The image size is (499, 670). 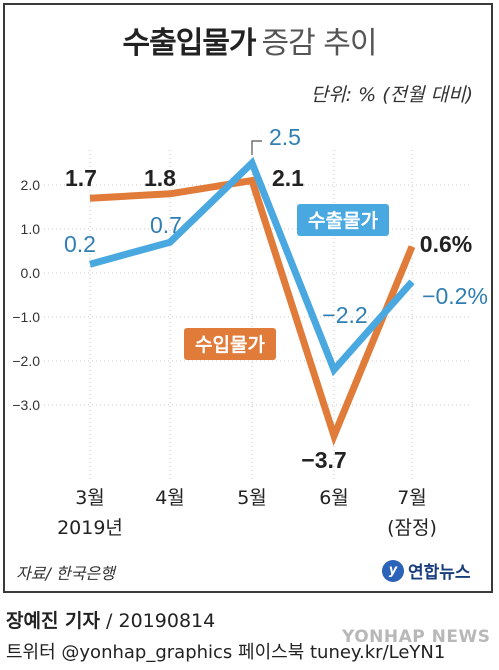 I want to click on data-label-export: −0.2%, so click(x=455, y=296).